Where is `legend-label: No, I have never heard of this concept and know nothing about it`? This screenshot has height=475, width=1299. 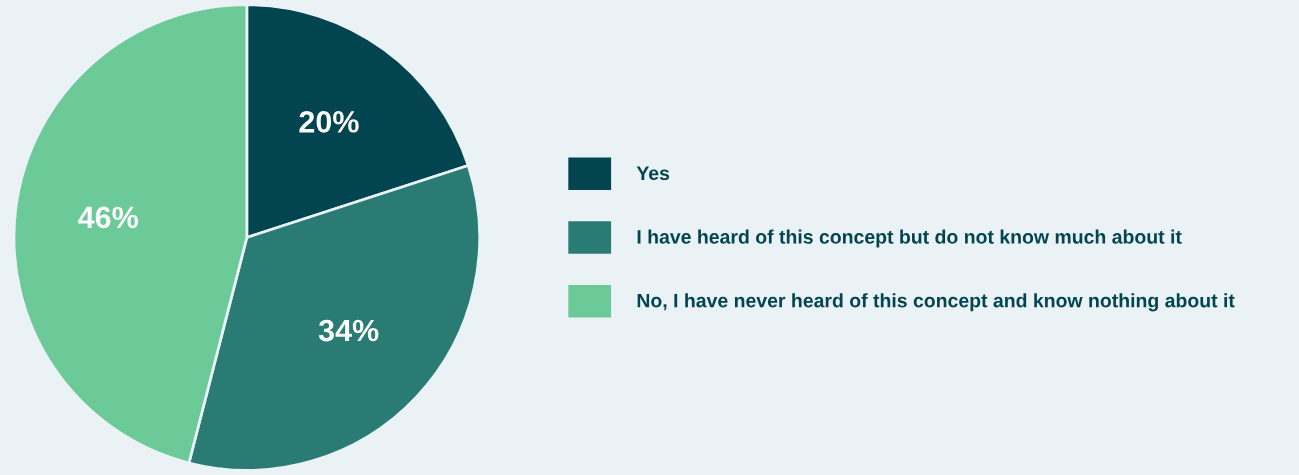
legend-label: No, I have never heard of this concept and know nothing about it is located at coordinates (936, 302).